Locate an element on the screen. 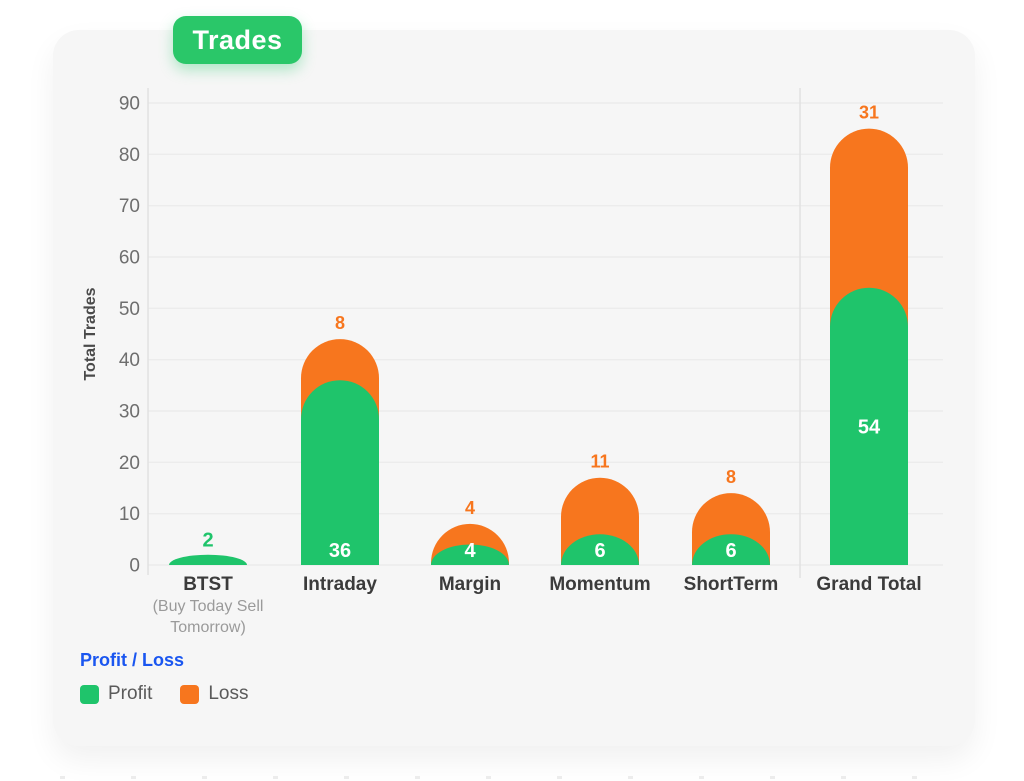  y-tick-label: 0 is located at coordinates (134, 566).